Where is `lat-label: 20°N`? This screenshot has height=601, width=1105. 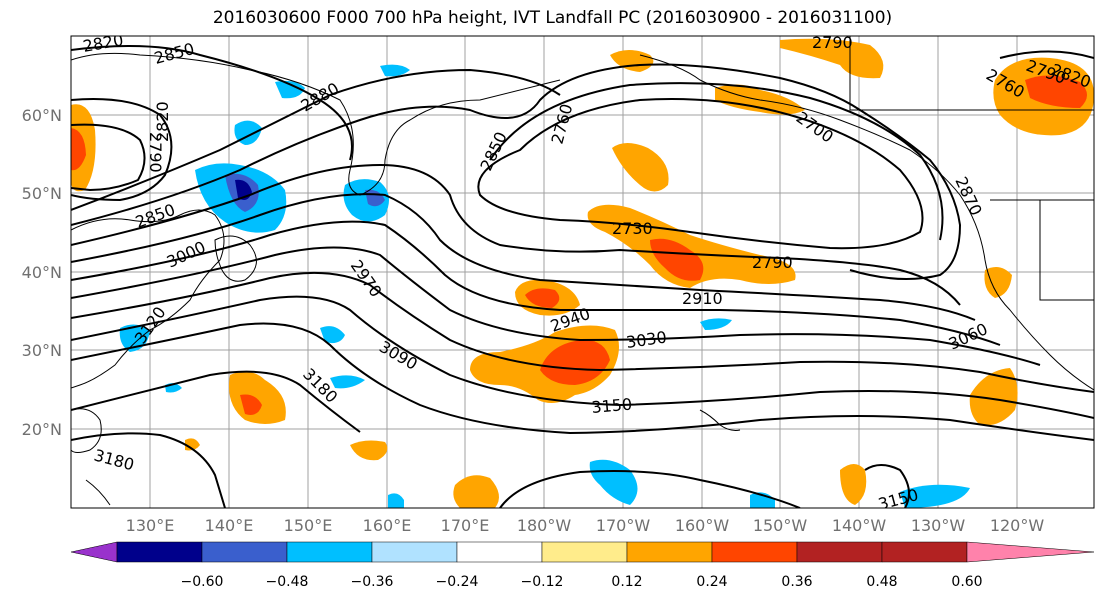
lat-label: 20°N is located at coordinates (42, 429).